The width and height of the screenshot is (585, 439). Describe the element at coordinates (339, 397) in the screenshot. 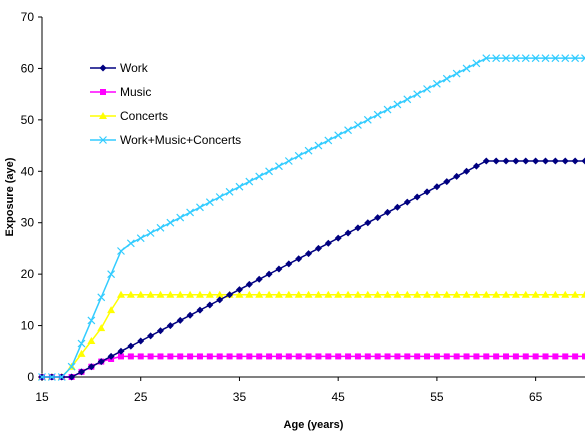

I see `x-tick-label: 45` at that location.